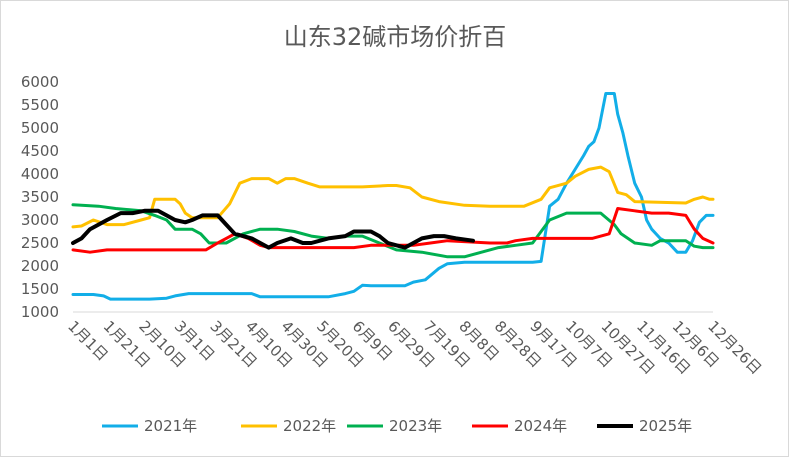  What do you see at coordinates (40, 128) in the screenshot?
I see `y-tick-label: 5000` at bounding box center [40, 128].